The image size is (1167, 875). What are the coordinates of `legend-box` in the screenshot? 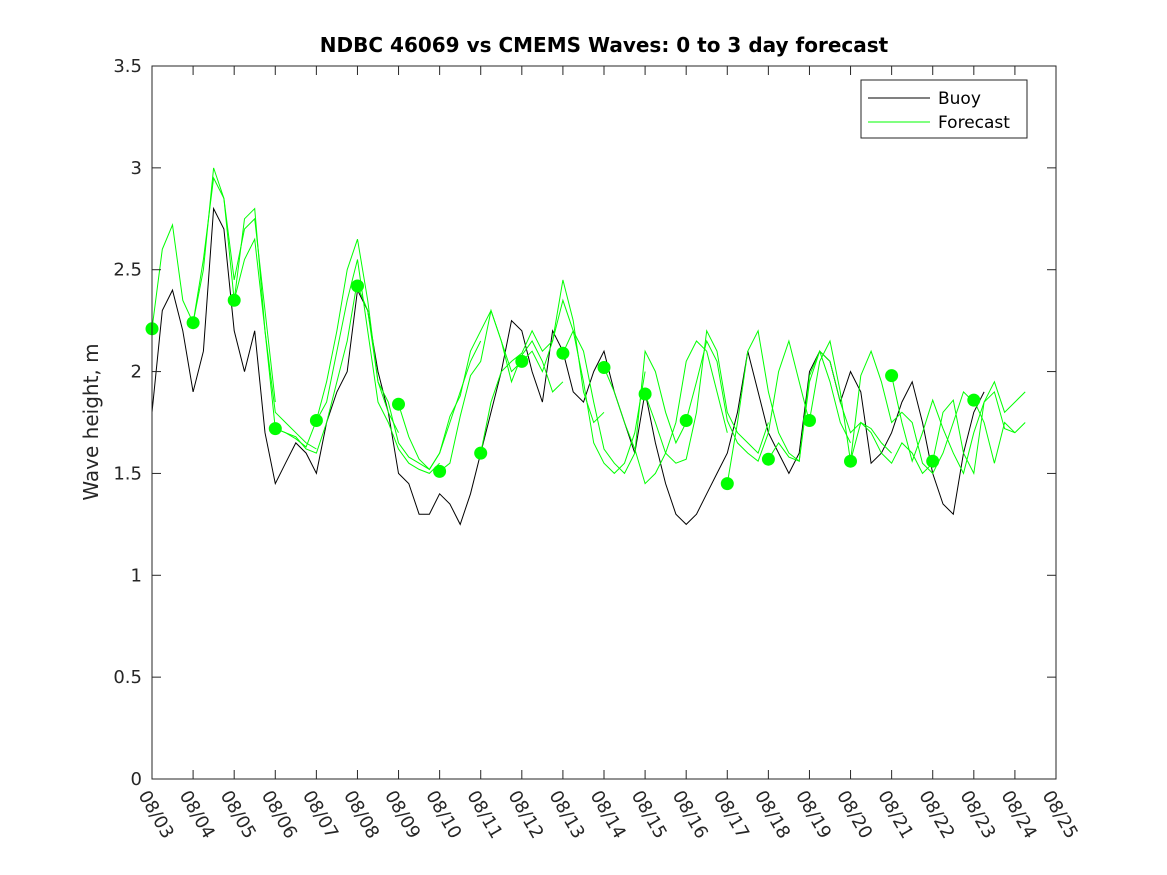 It's located at (944, 109).